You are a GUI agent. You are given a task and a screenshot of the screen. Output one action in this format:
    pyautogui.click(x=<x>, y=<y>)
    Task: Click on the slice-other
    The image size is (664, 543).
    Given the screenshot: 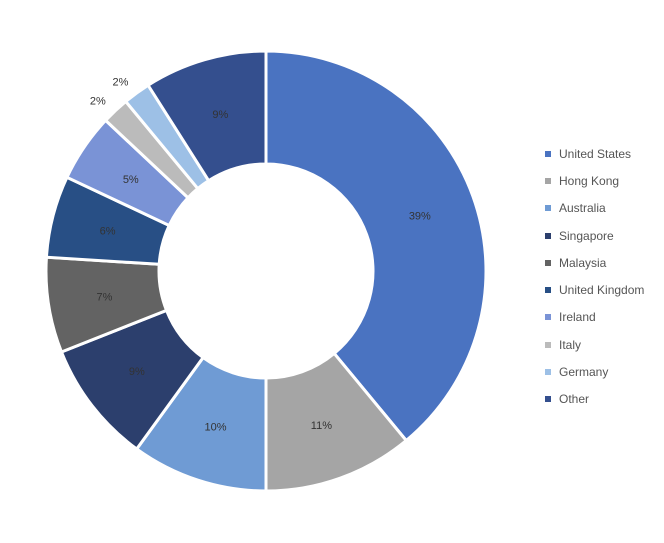 What is the action you would take?
    pyautogui.click(x=207, y=116)
    